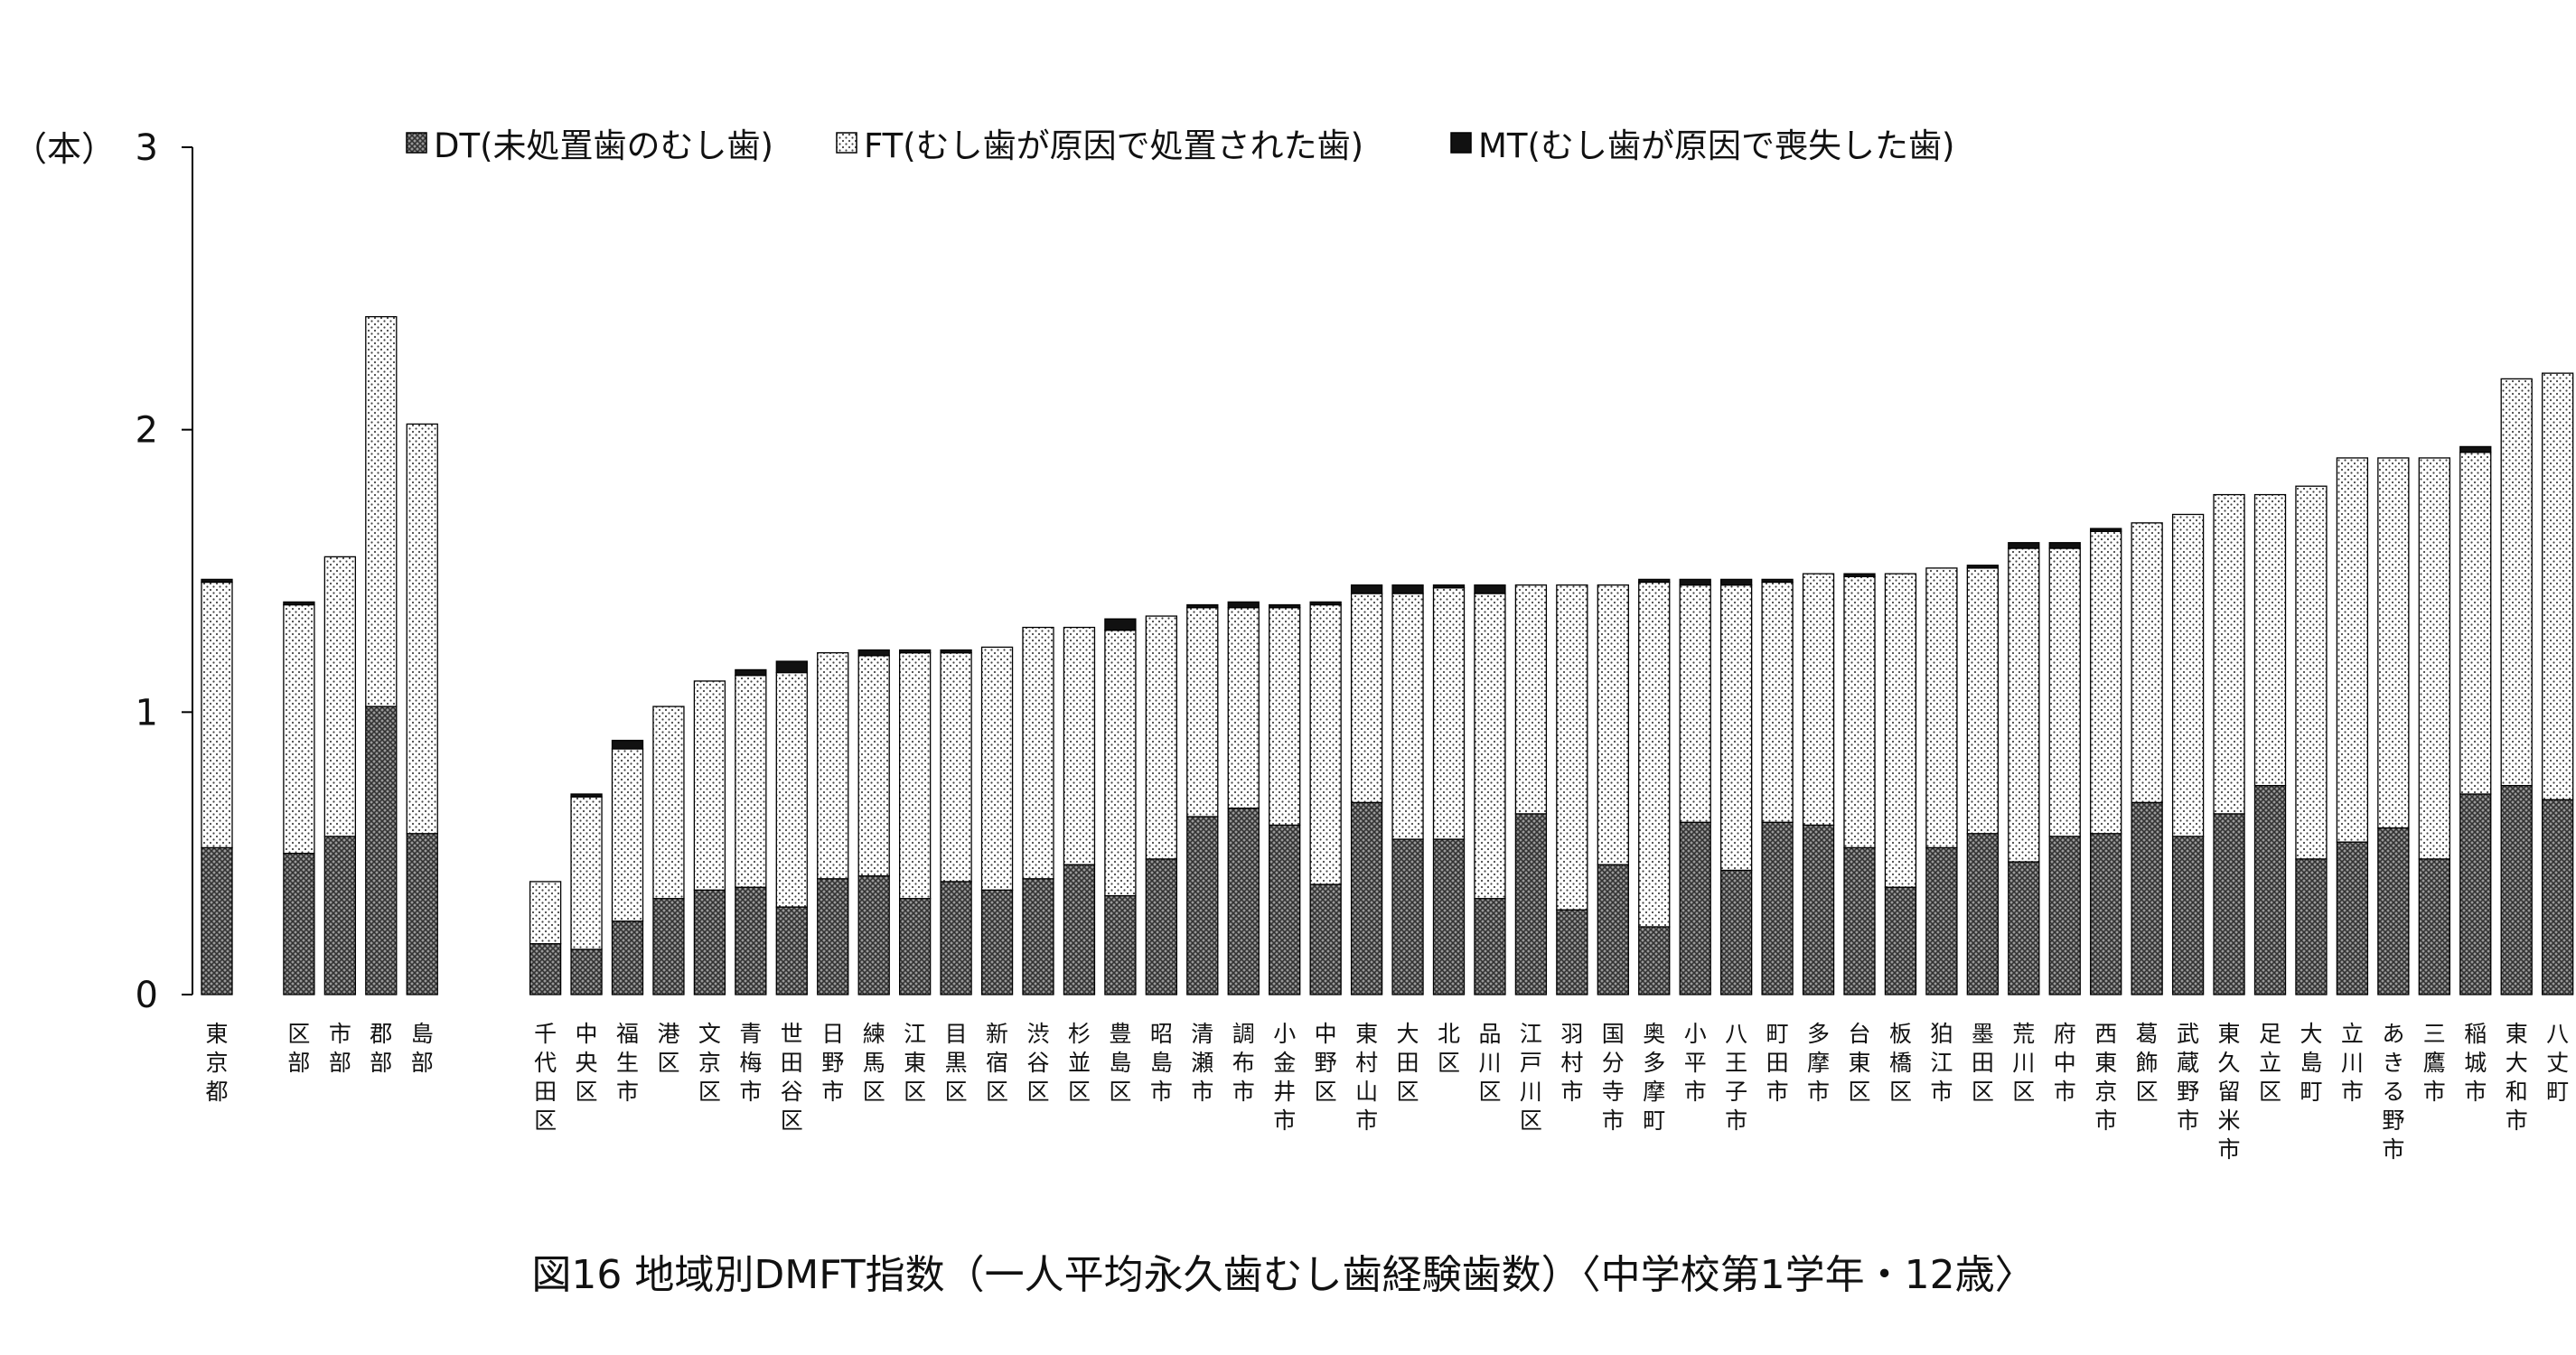 This screenshot has height=1355, width=2576. What do you see at coordinates (2270, 1063) in the screenshot?
I see `x-category-label: 足立区` at bounding box center [2270, 1063].